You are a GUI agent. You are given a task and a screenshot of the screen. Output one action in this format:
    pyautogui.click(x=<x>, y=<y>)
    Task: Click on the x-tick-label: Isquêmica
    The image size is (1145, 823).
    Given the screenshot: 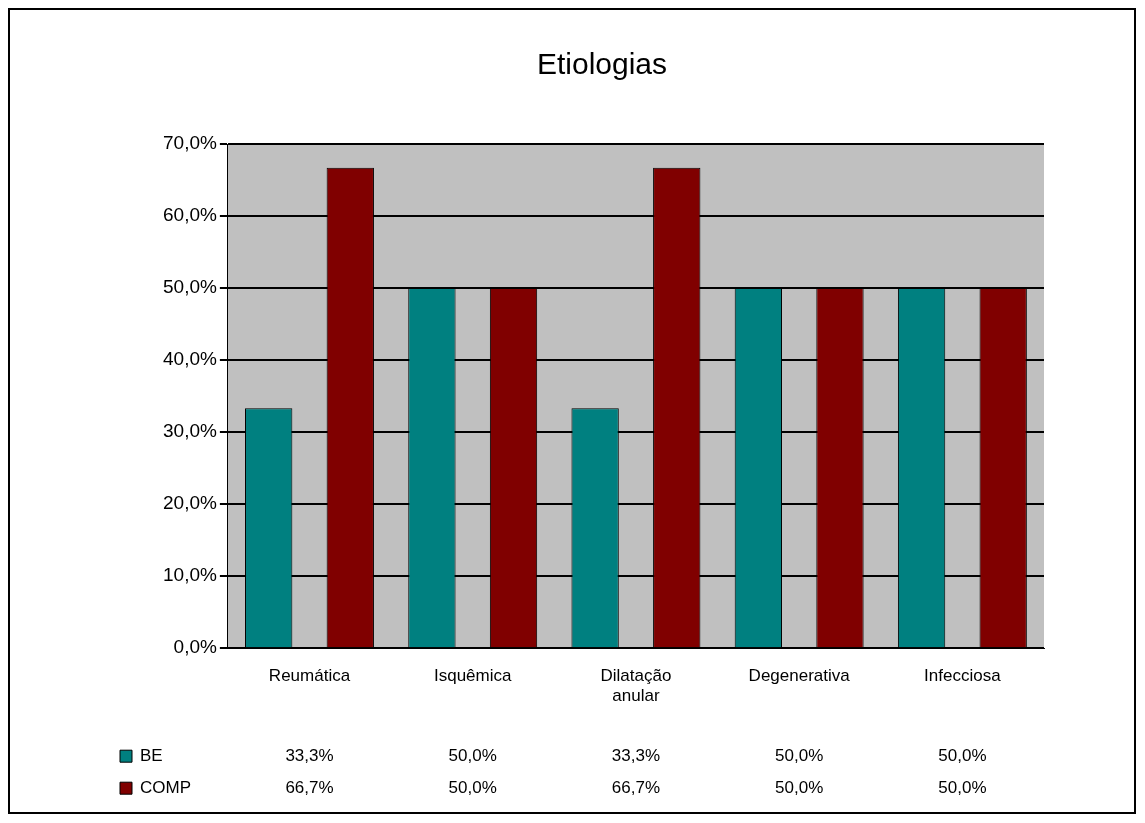 What is the action you would take?
    pyautogui.click(x=472, y=676)
    